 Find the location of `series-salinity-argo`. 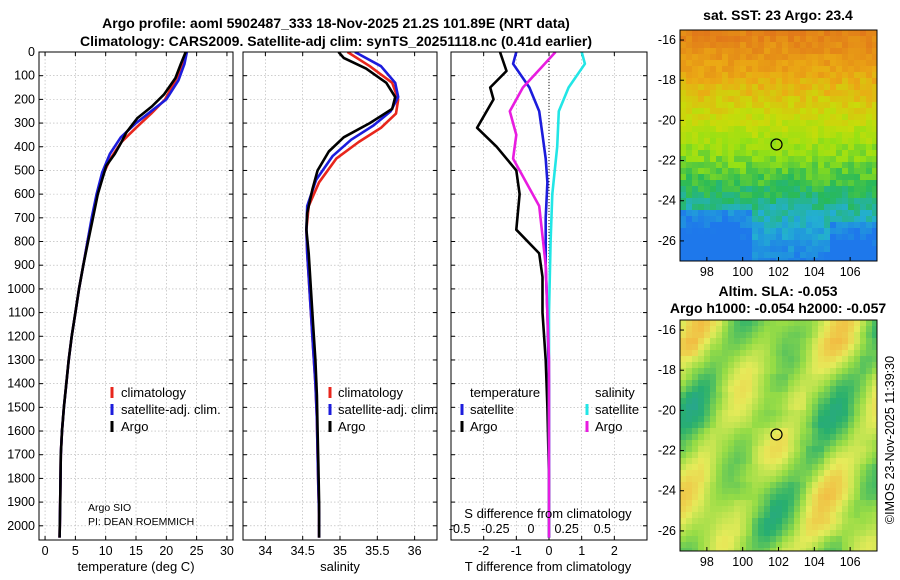

series-salinity-argo is located at coordinates (532, 295).